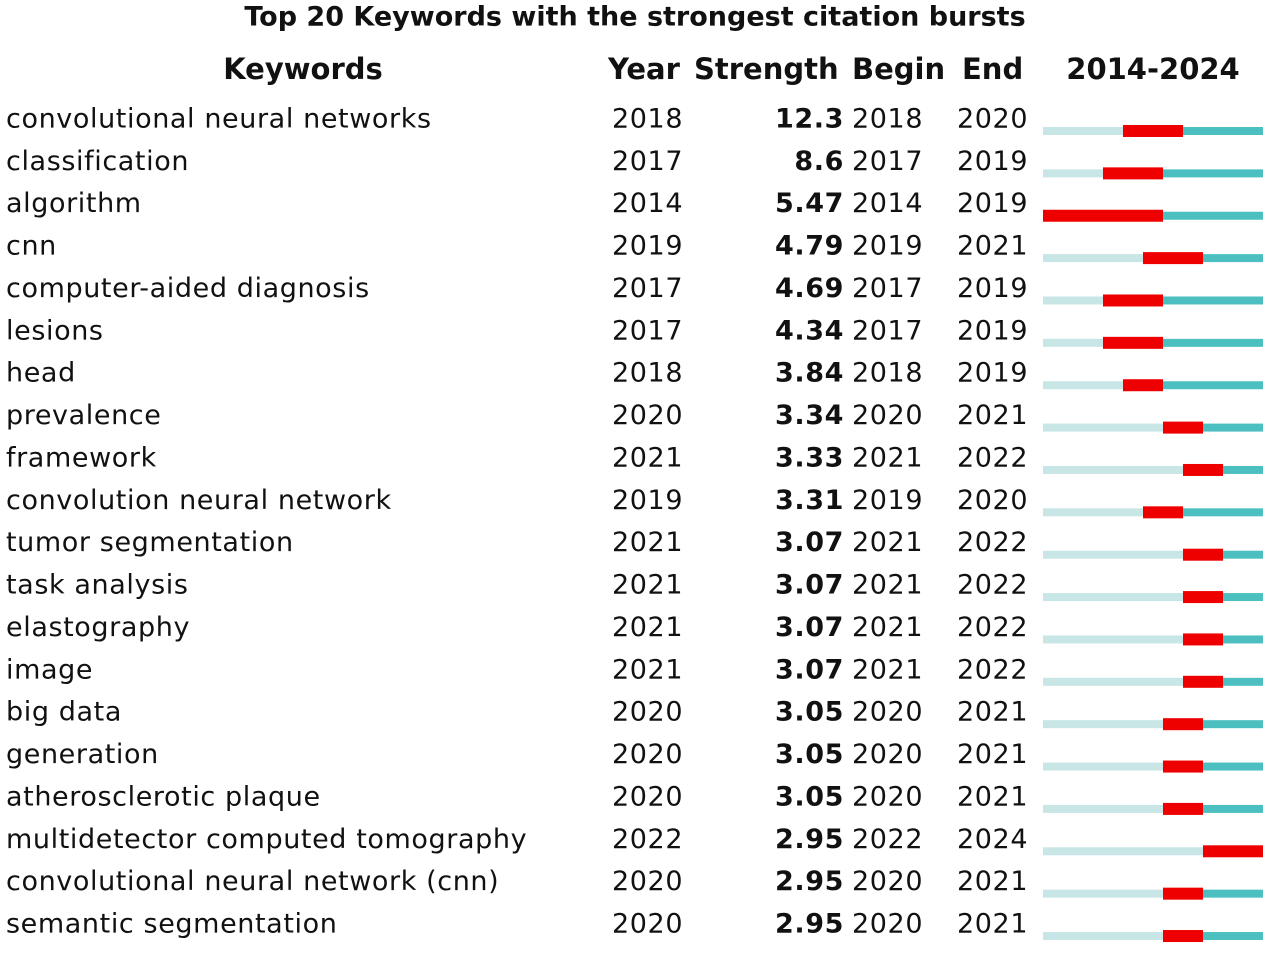  What do you see at coordinates (887, 839) in the screenshot?
I see `begin: 2022` at bounding box center [887, 839].